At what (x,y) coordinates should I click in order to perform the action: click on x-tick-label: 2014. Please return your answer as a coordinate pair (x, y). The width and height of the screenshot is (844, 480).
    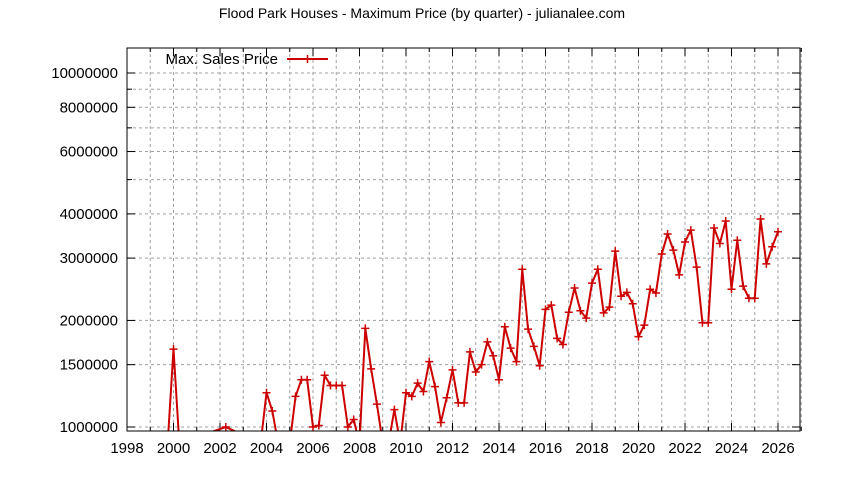
    Looking at the image, I should click on (498, 448).